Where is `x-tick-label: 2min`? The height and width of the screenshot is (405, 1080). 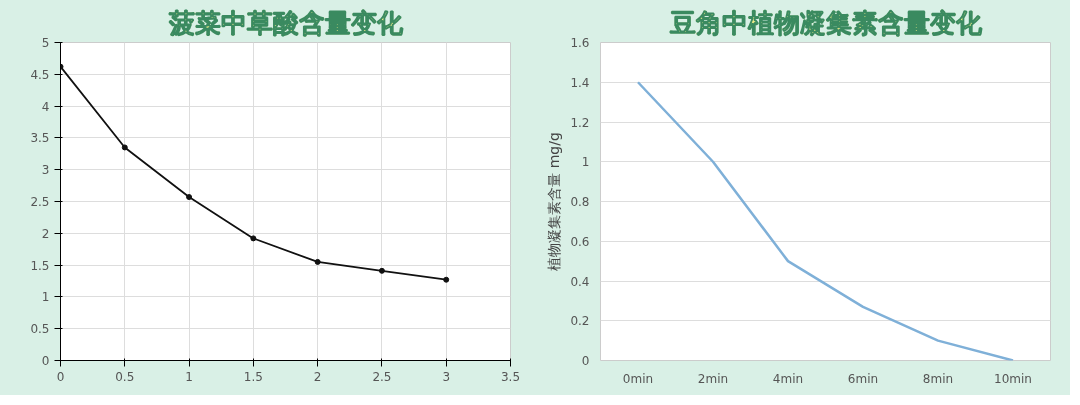 x-tick-label: 2min is located at coordinates (713, 378).